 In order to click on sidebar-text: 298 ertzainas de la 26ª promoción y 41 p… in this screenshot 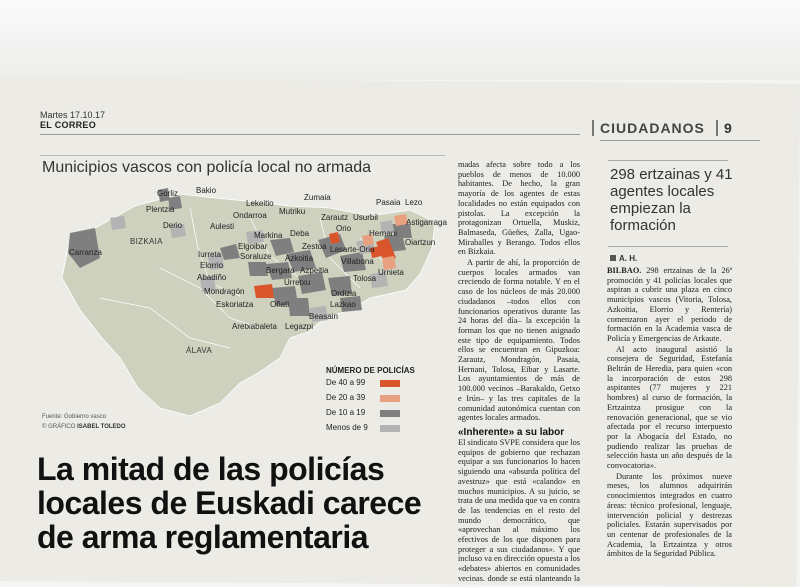, I will do `click(669, 304)`.